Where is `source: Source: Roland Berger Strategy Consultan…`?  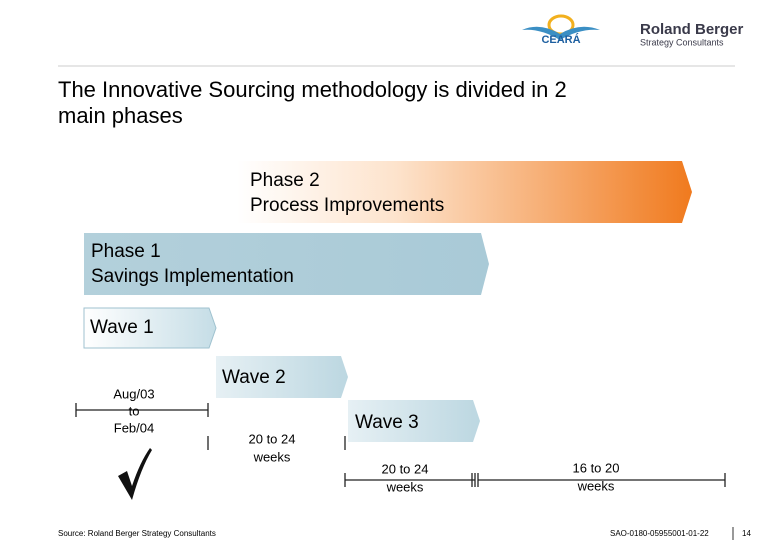
source: Source: Roland Berger Strategy Consultan… is located at coordinates (137, 533).